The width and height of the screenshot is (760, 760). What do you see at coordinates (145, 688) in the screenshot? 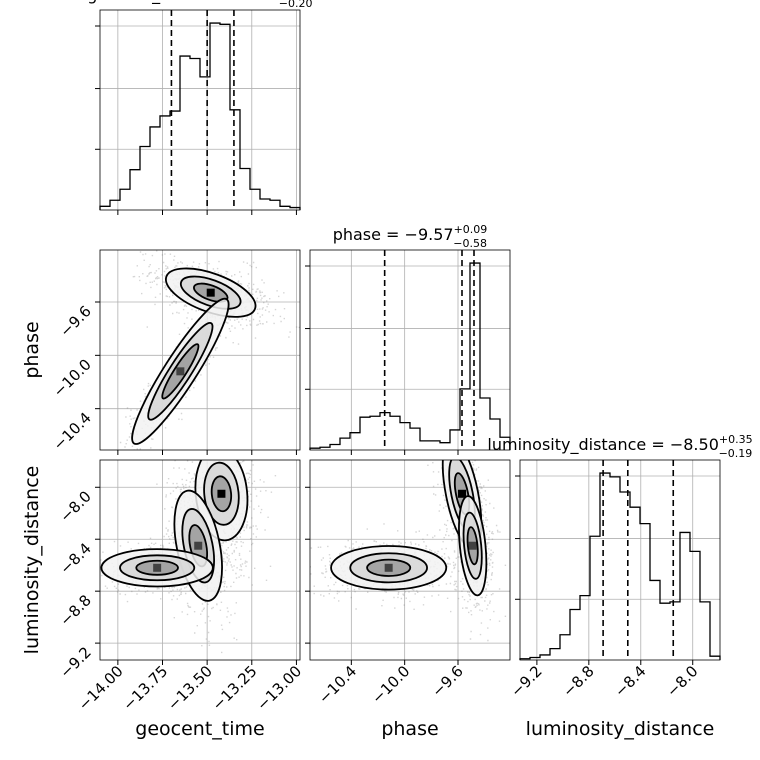
I see `x-tick-label-geocent_time-1: −13.75` at bounding box center [145, 688].